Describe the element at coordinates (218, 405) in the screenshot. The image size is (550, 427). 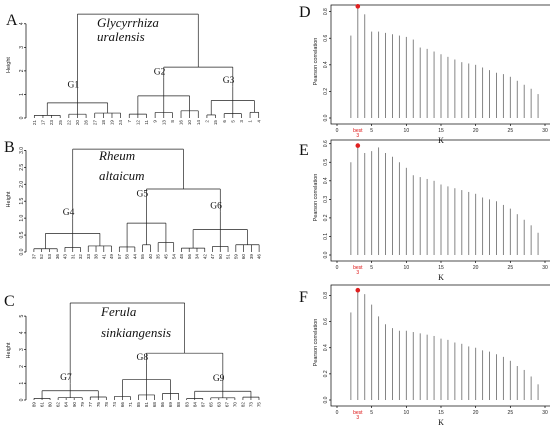
I see `leaf-label: 63` at that location.